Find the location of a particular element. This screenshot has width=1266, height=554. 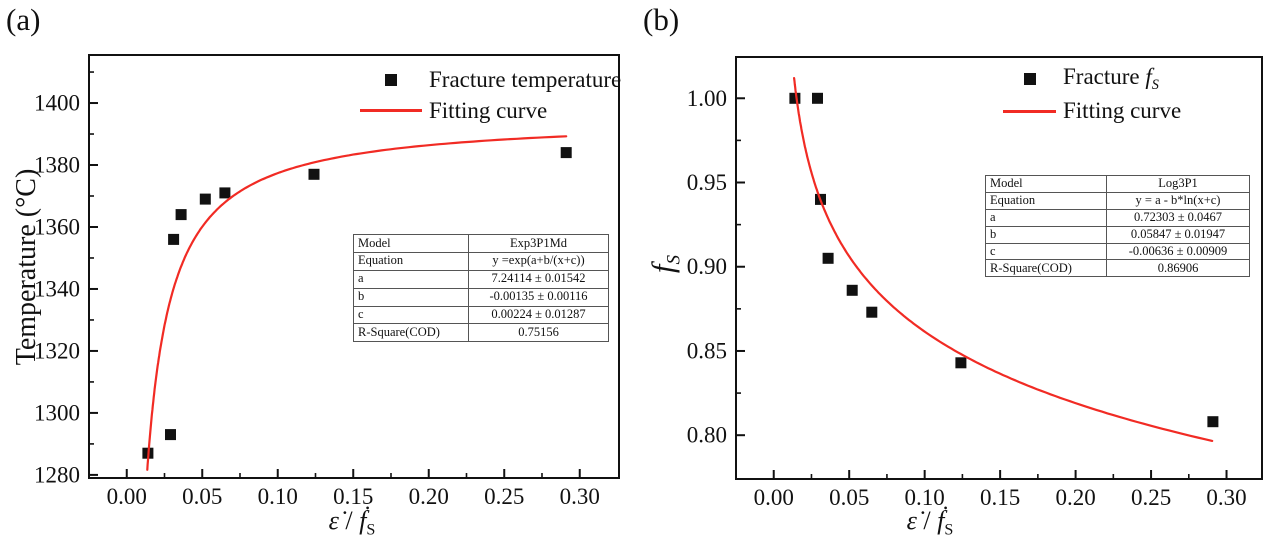

y-axis-label-b: fS is located at coordinates (665, 264).